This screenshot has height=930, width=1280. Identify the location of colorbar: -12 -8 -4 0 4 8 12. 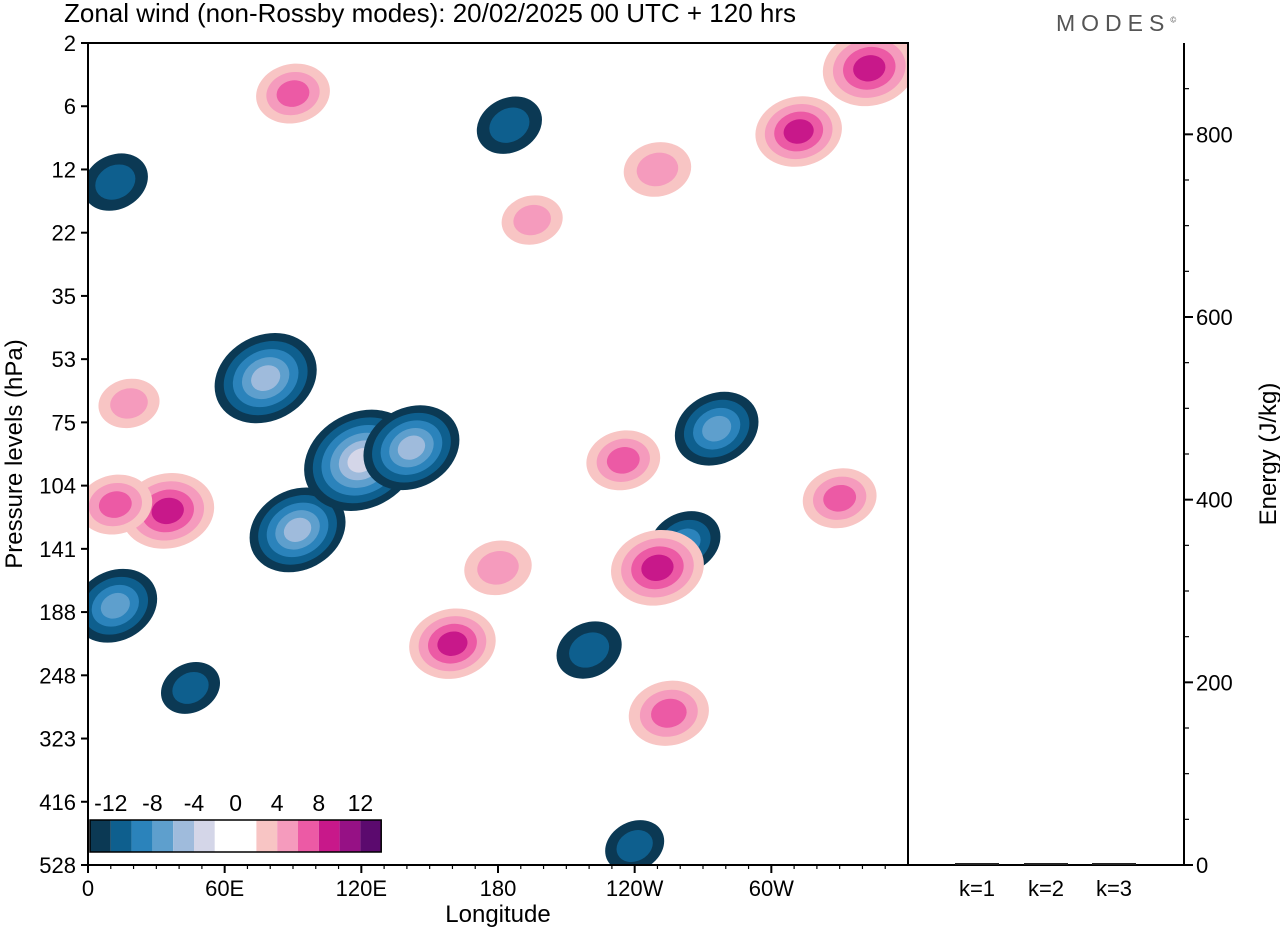
(235, 821).